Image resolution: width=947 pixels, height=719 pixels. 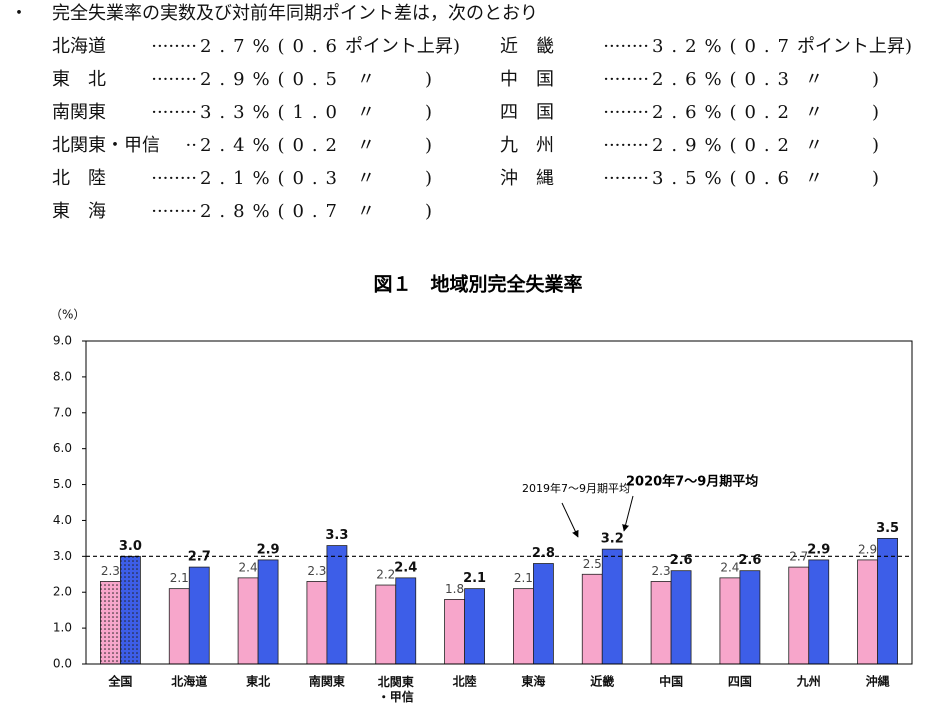 I want to click on figure: 2.7%(0.6, so click(x=268, y=46).